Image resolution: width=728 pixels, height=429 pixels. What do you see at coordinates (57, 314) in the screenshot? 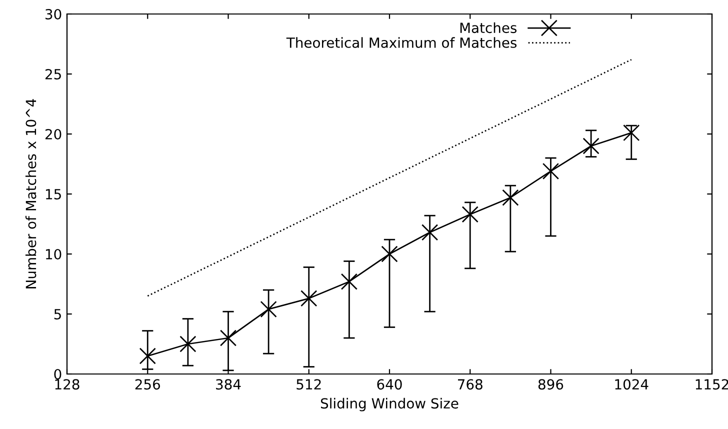
I see `y-tick-label: 5` at bounding box center [57, 314].